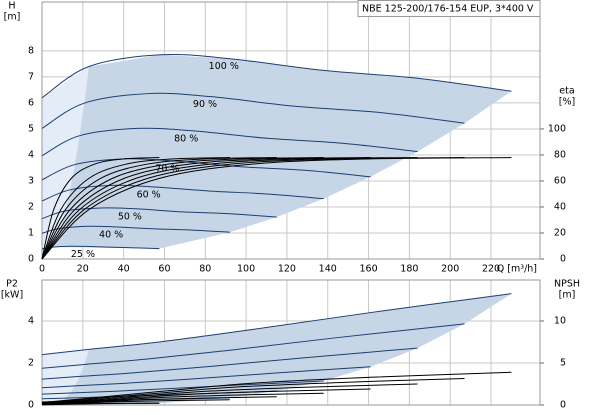 The width and height of the screenshot is (593, 415). What do you see at coordinates (83, 269) in the screenshot?
I see `x-tick-label: 20` at bounding box center [83, 269].